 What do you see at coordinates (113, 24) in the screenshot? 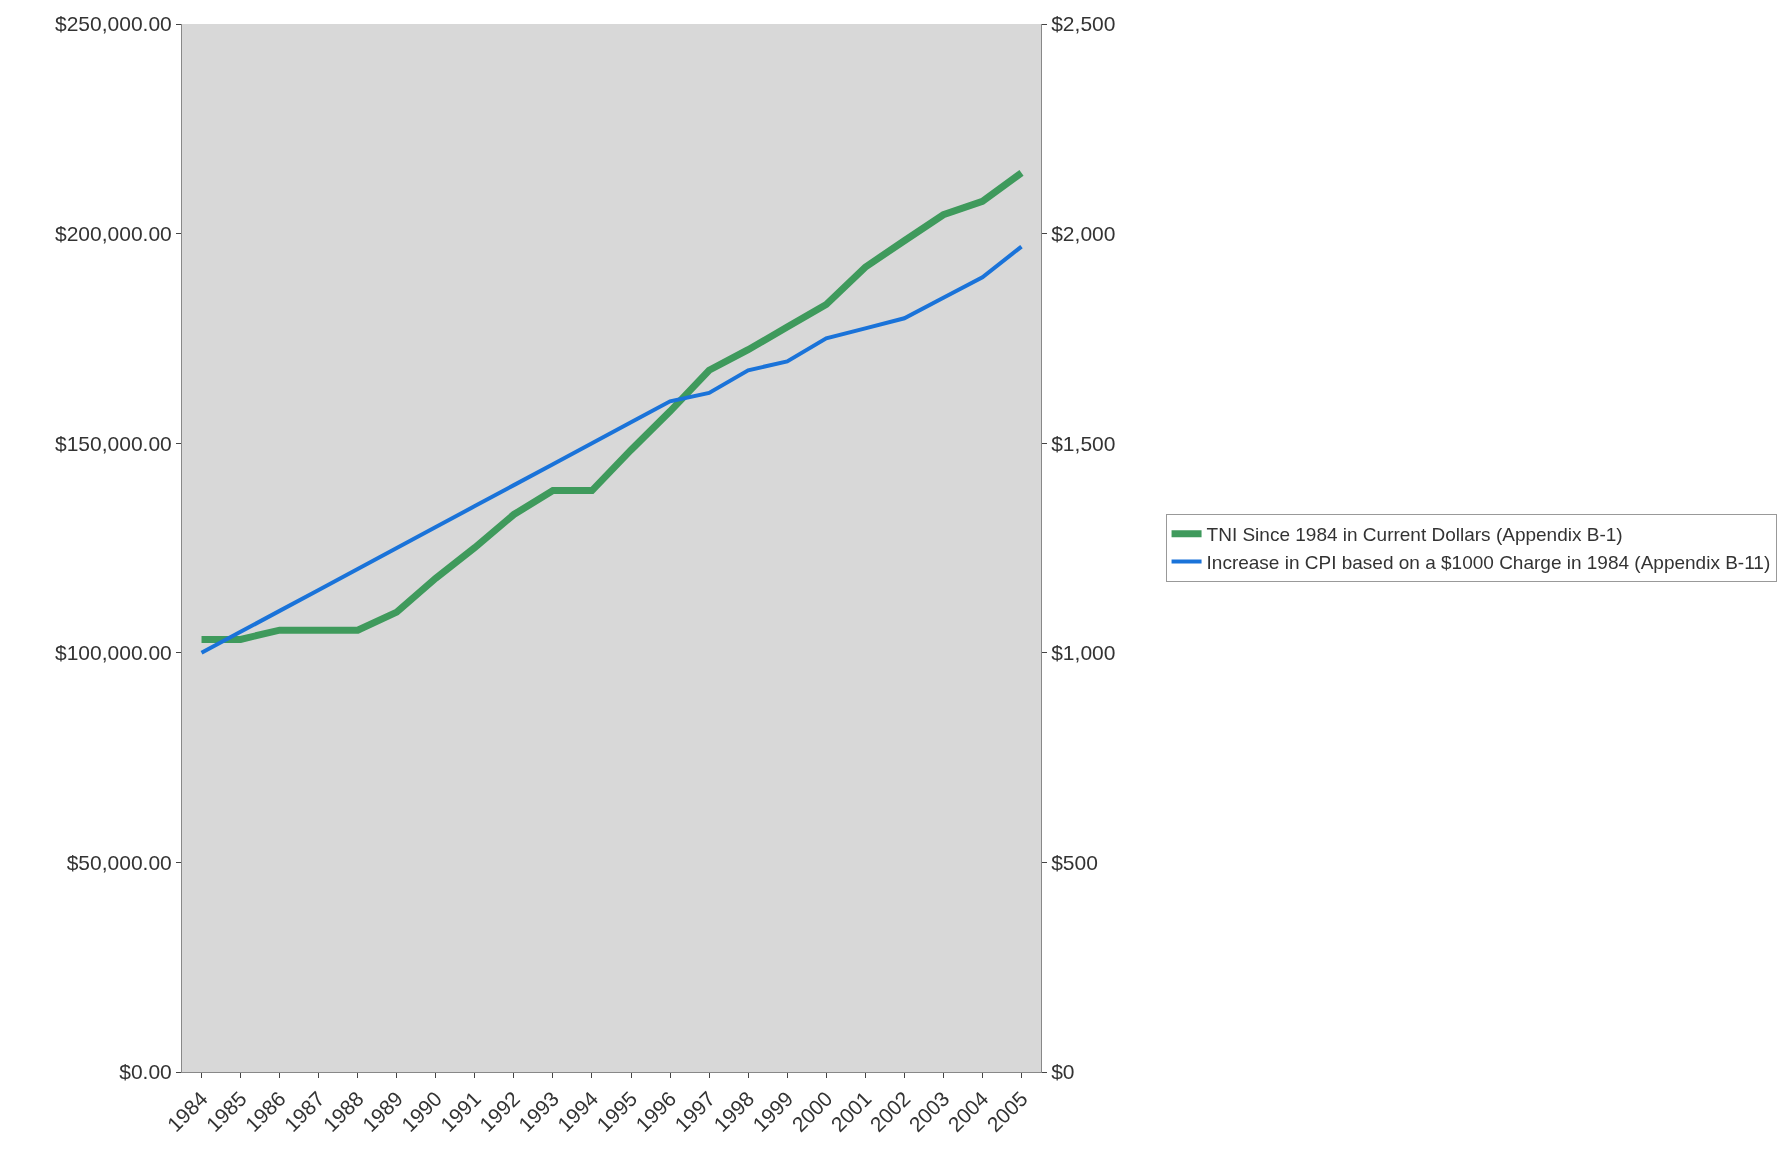
I see `y-tick-label: $250,000.00` at bounding box center [113, 24].